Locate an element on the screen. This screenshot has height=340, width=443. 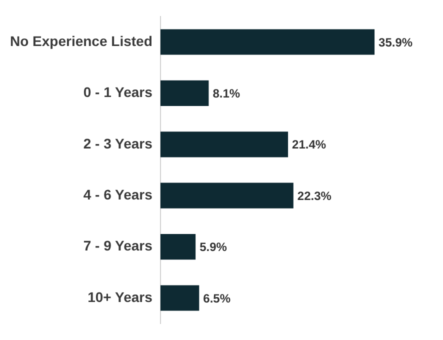
y-tick-label: 10+ Years is located at coordinates (120, 296).